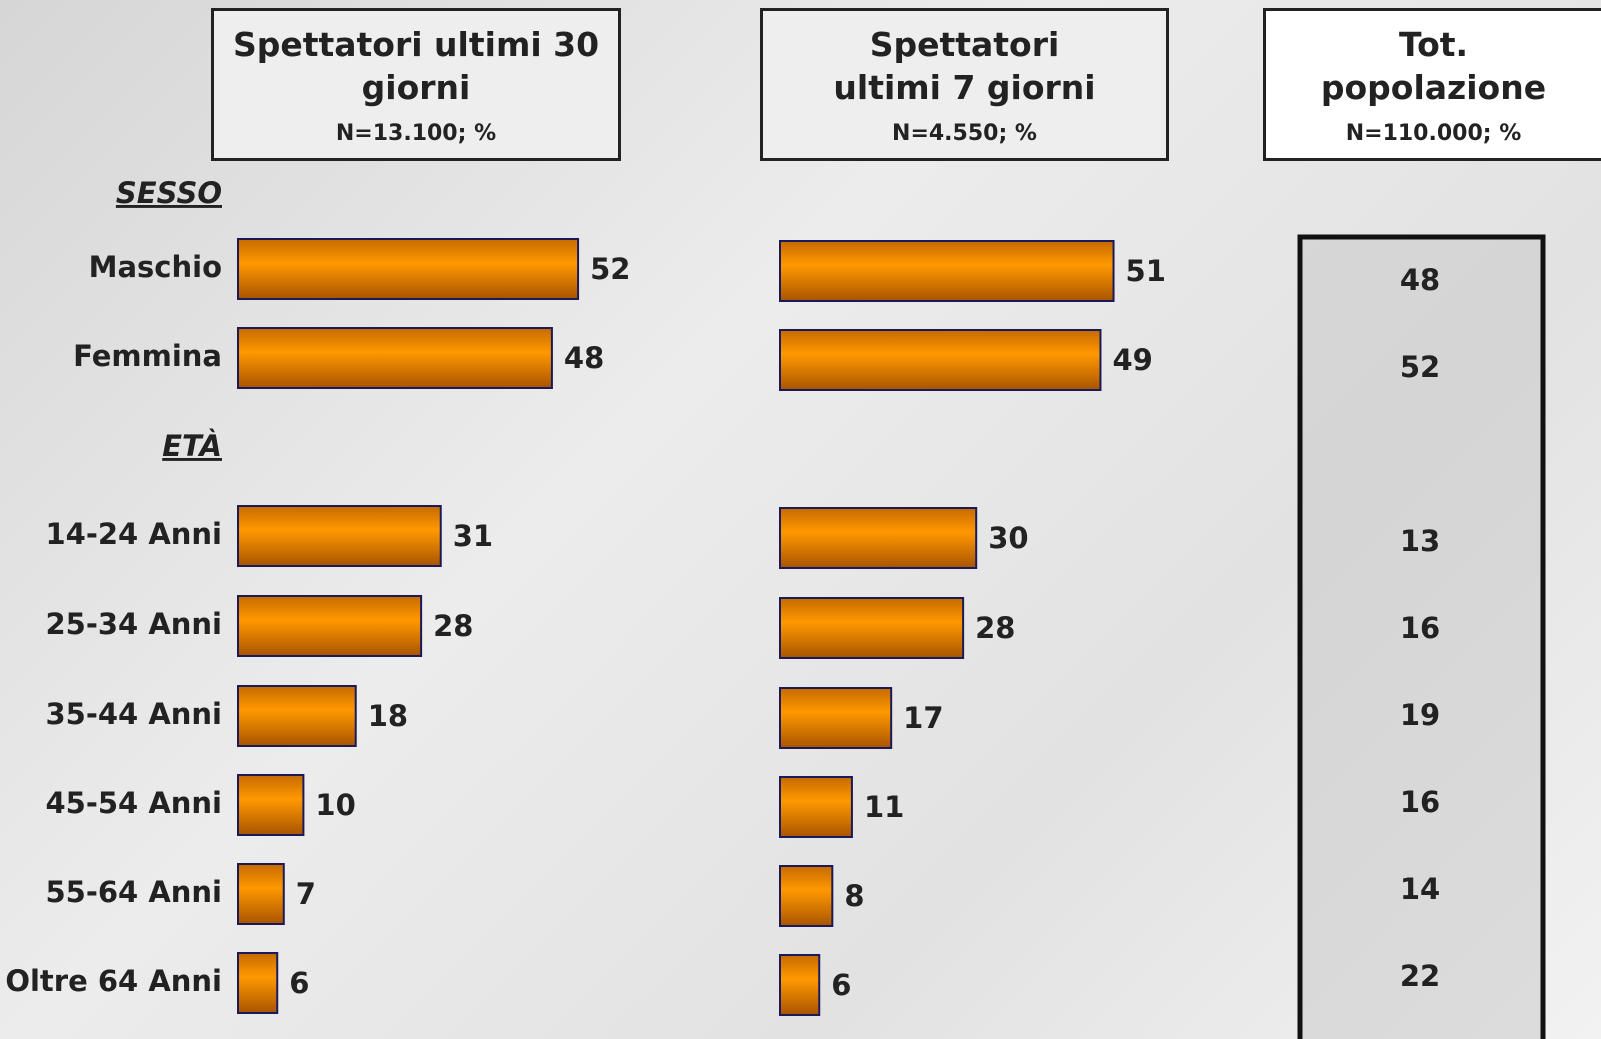 The width and height of the screenshot is (1601, 1039). I want to click on header-subtitle: N=110.000; %, so click(1433, 133).